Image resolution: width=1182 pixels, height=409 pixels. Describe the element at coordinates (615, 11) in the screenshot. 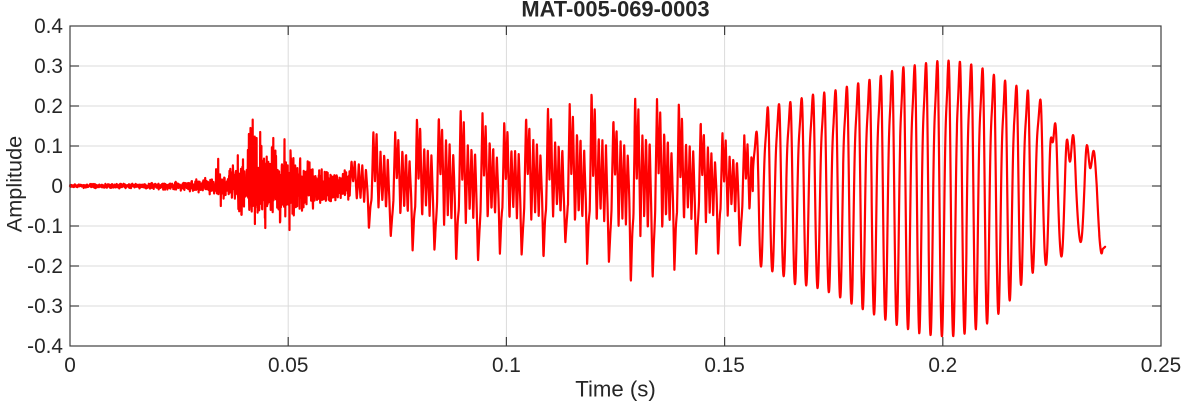

I see `svg-text: MAT-005-069-0003` at that location.